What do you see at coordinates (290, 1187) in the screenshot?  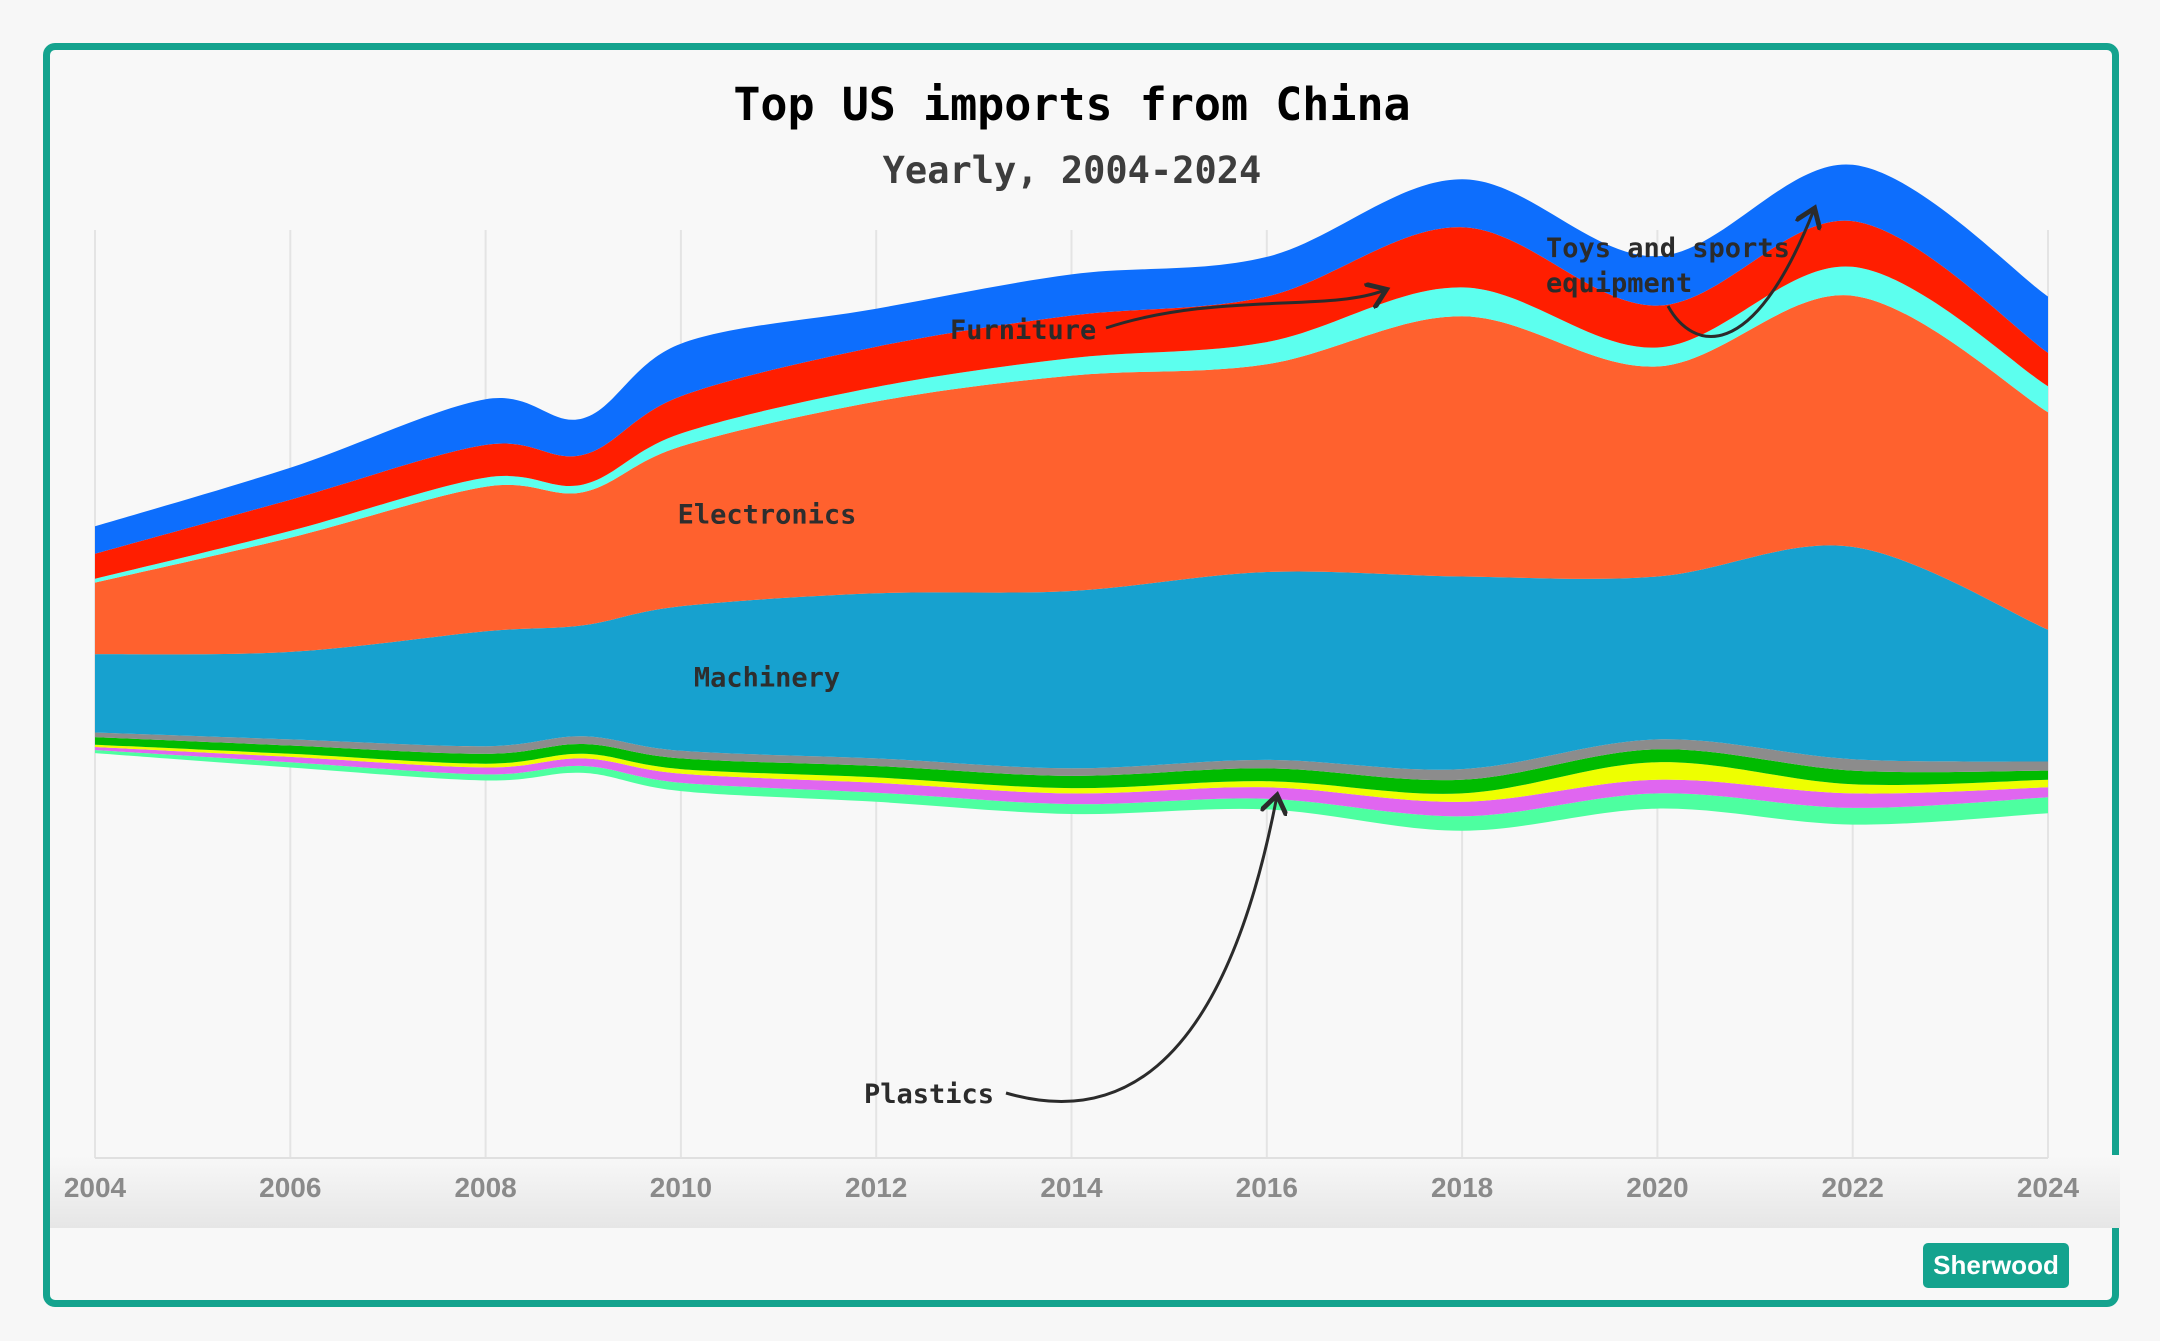 I see `x-tick-label: 2006` at bounding box center [290, 1187].